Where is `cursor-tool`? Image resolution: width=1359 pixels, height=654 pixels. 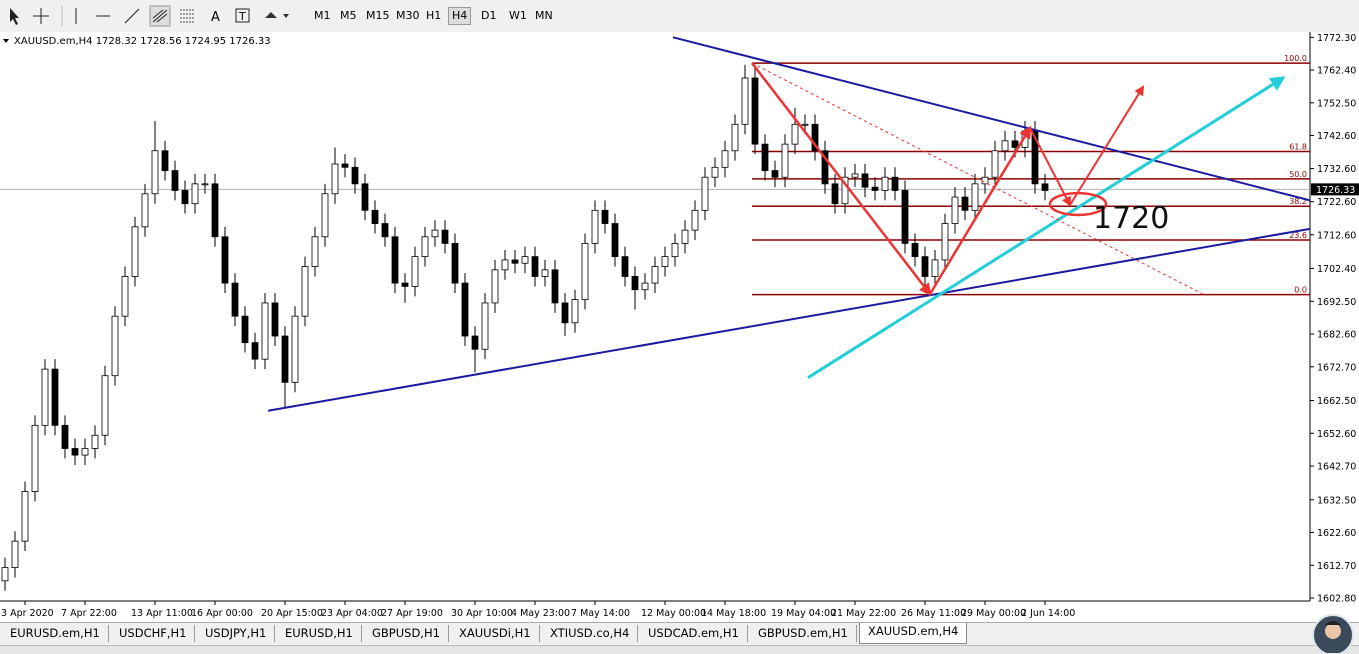
cursor-tool is located at coordinates (14, 16).